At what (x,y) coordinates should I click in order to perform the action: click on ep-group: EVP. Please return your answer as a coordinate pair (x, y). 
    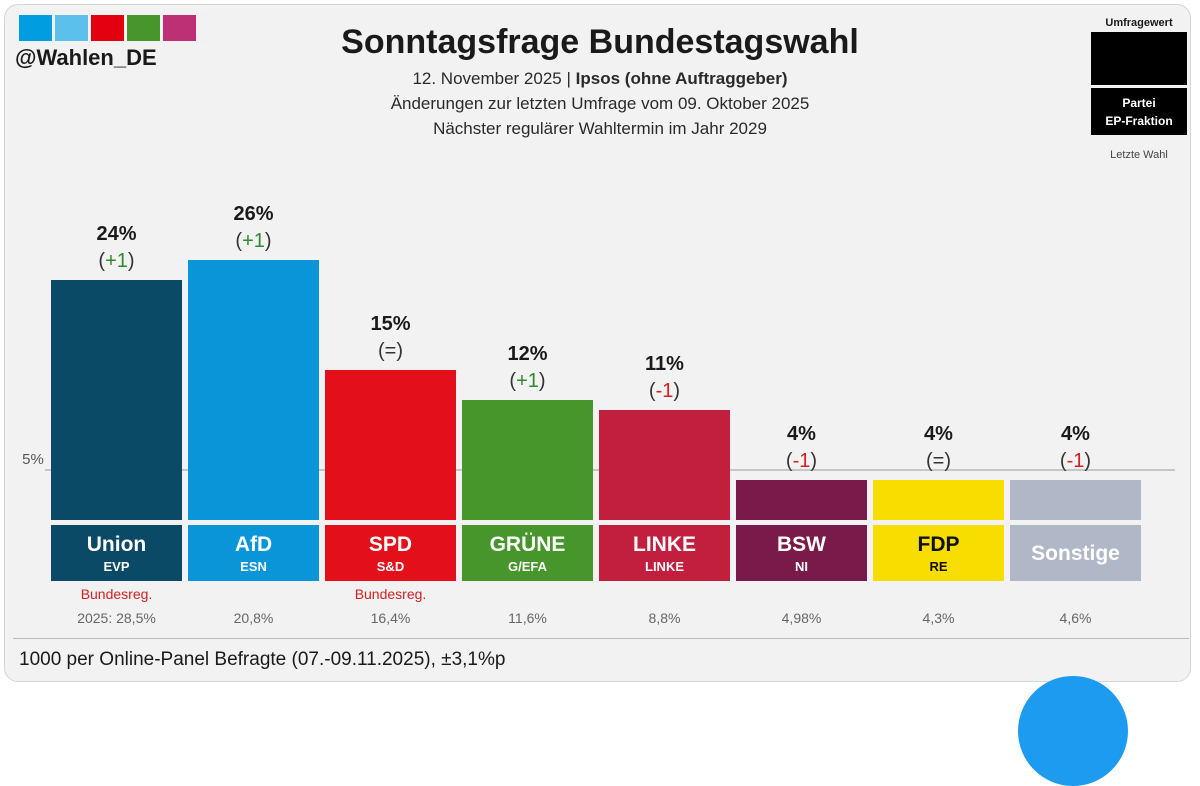
    Looking at the image, I should click on (116, 566).